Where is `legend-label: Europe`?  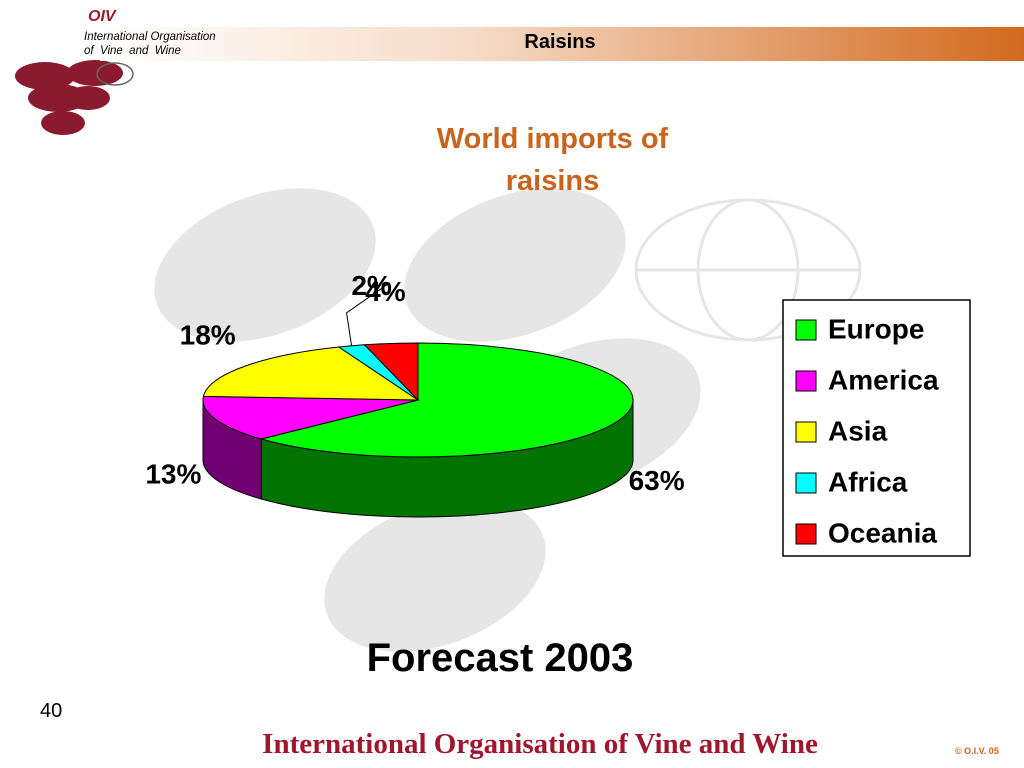
legend-label: Europe is located at coordinates (876, 328).